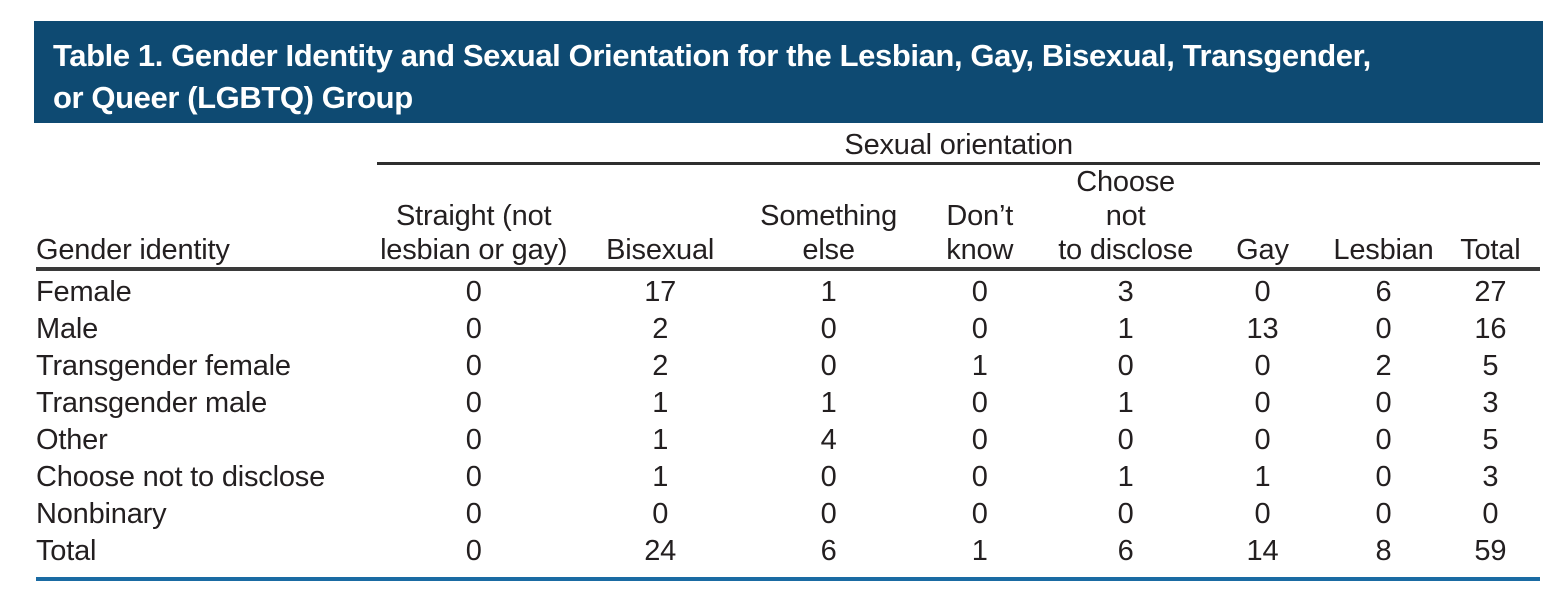 The width and height of the screenshot is (1565, 592). What do you see at coordinates (660, 557) in the screenshot?
I see `cell: 24` at bounding box center [660, 557].